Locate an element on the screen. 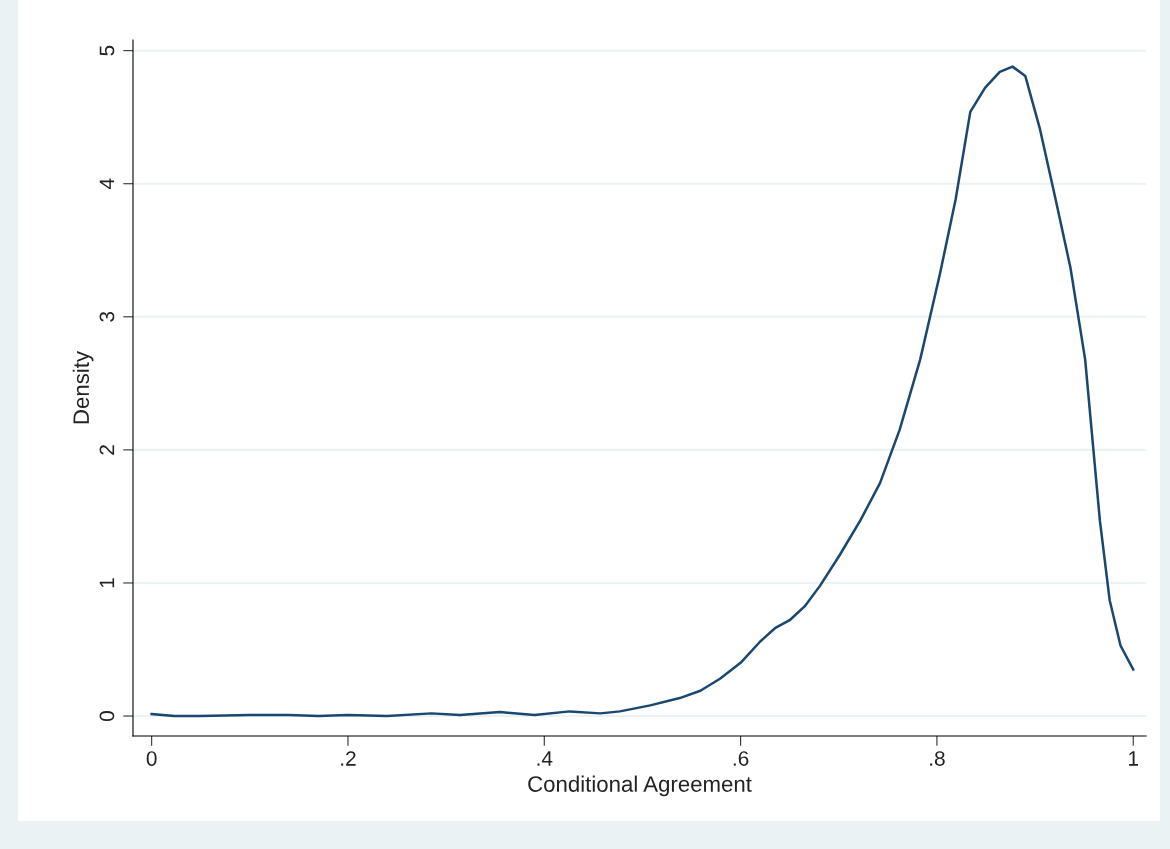 The height and width of the screenshot is (849, 1170). x-tick-label: .6 is located at coordinates (741, 758).